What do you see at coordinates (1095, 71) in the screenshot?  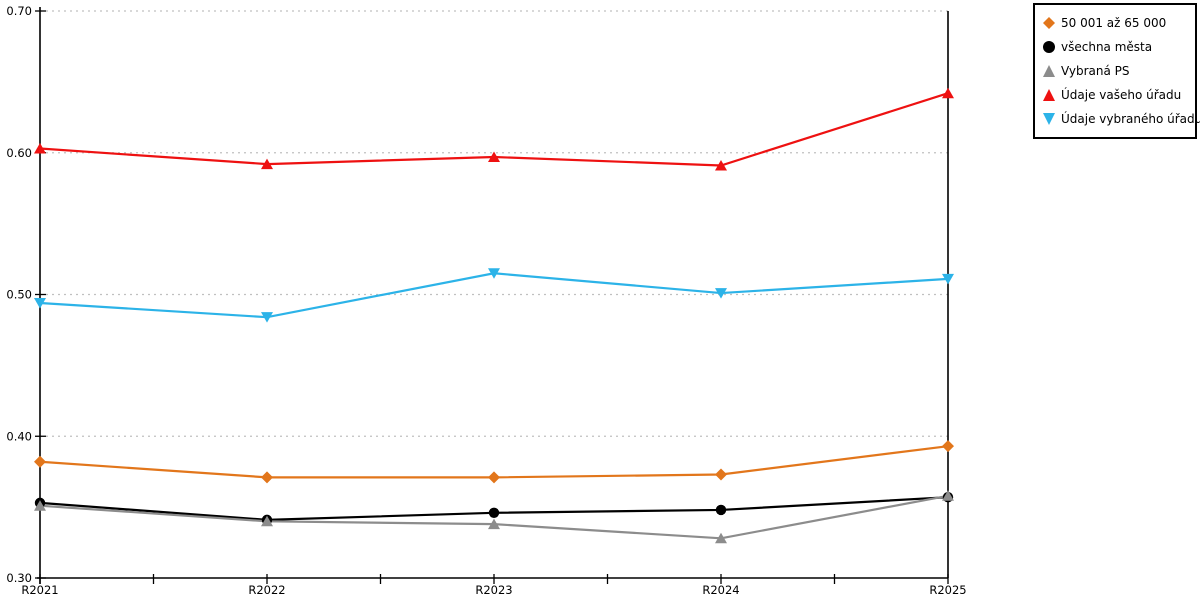 I see `legend-label: Vybraná PS` at bounding box center [1095, 71].